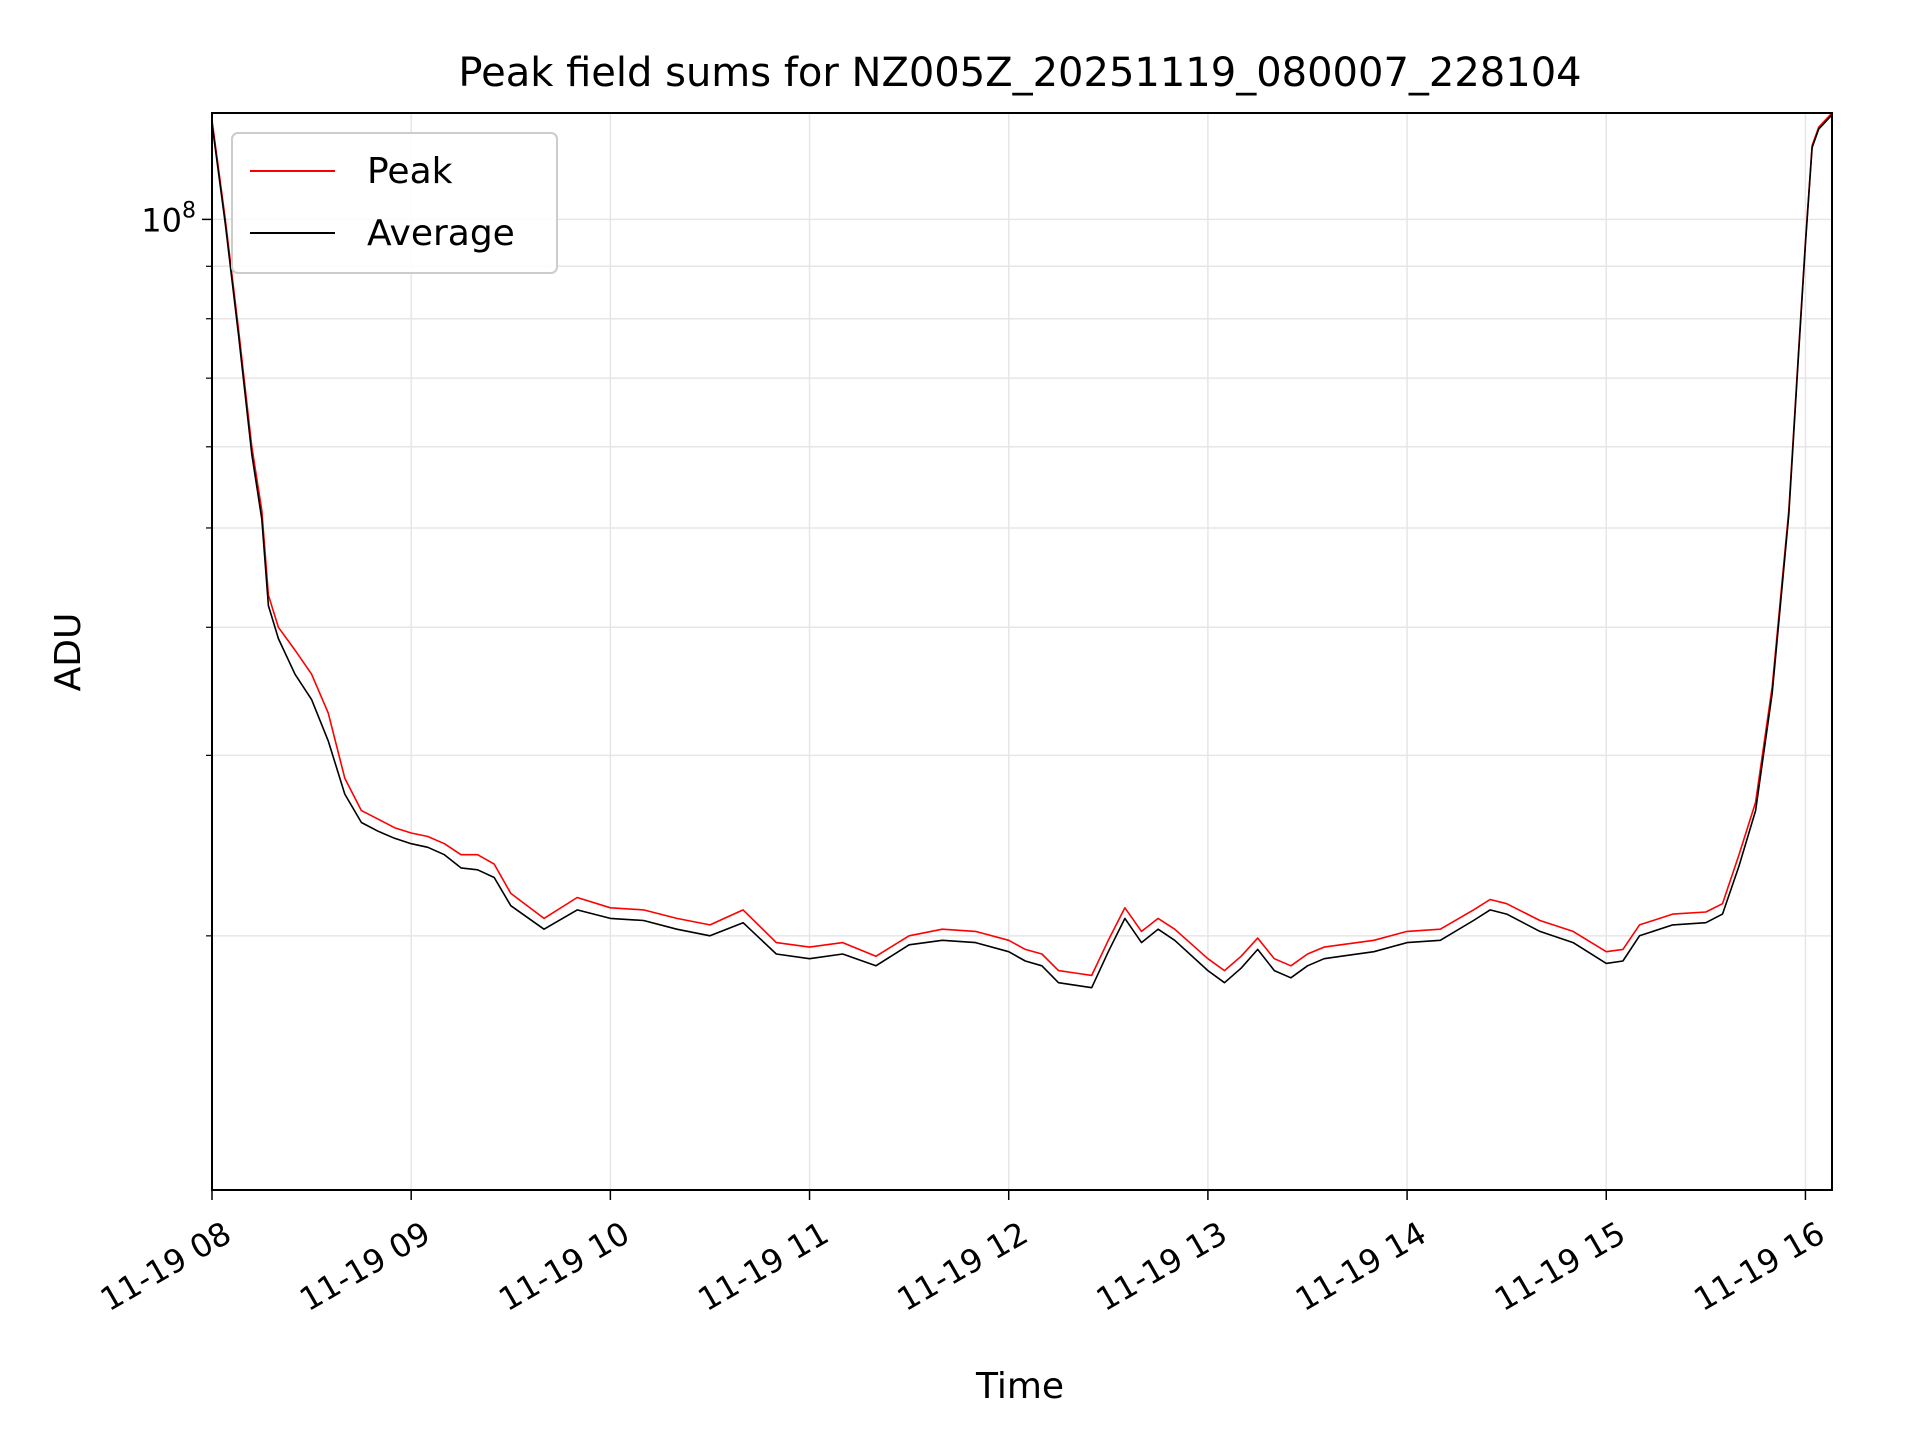 The image size is (1920, 1444). What do you see at coordinates (68, 652) in the screenshot?
I see `y-axis-label: ADU` at bounding box center [68, 652].